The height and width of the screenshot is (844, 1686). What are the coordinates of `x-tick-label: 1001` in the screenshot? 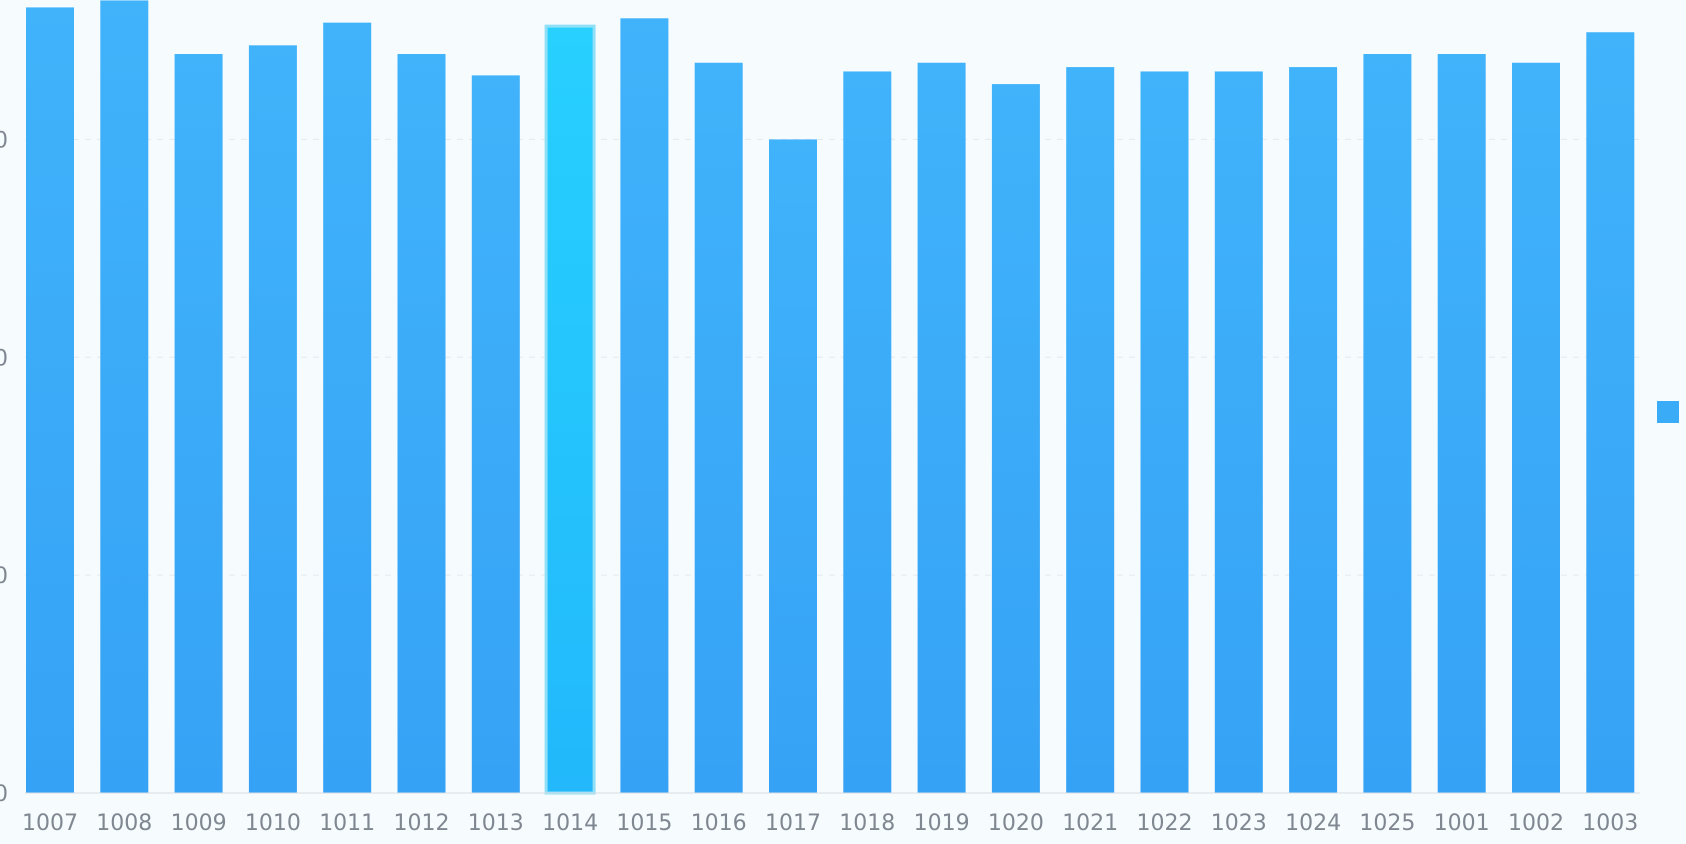 It's located at (1462, 823).